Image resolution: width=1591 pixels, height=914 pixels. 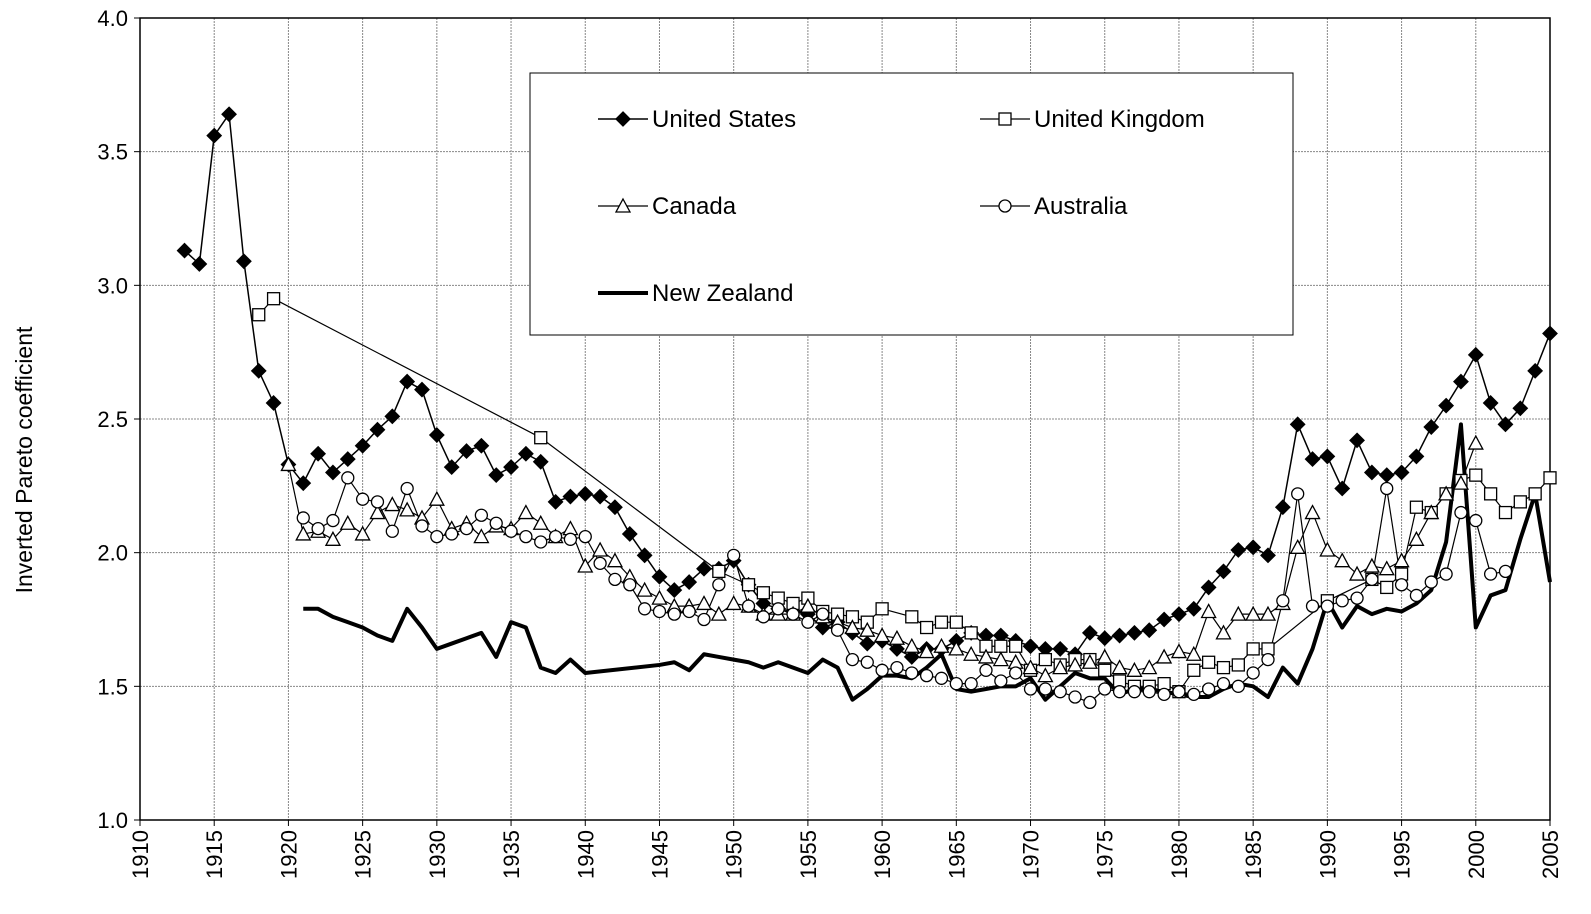 I want to click on x-tick-label: 1985, so click(x=1253, y=854).